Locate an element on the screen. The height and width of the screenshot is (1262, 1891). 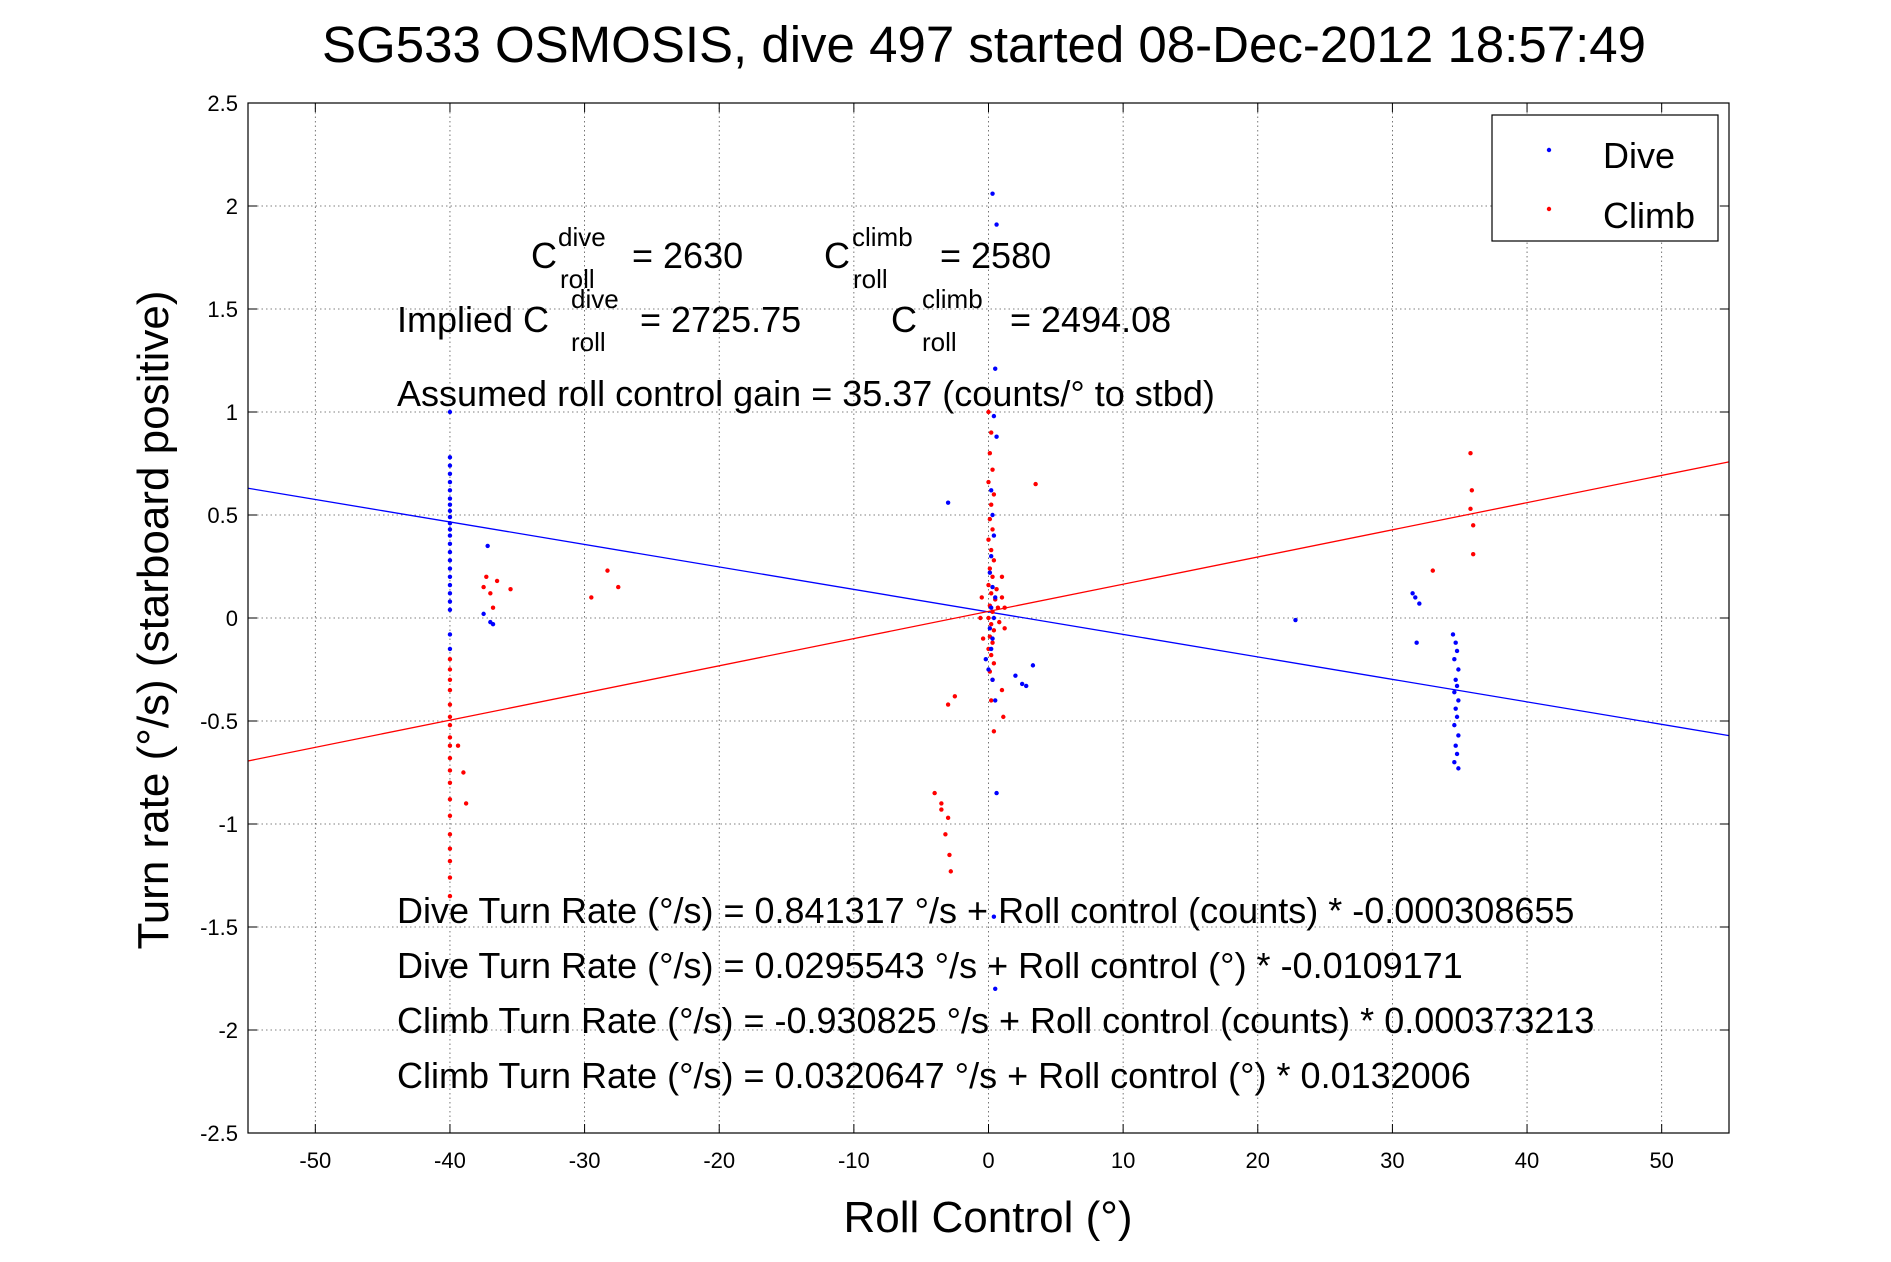
y-tick-label: -1 is located at coordinates (228, 824).